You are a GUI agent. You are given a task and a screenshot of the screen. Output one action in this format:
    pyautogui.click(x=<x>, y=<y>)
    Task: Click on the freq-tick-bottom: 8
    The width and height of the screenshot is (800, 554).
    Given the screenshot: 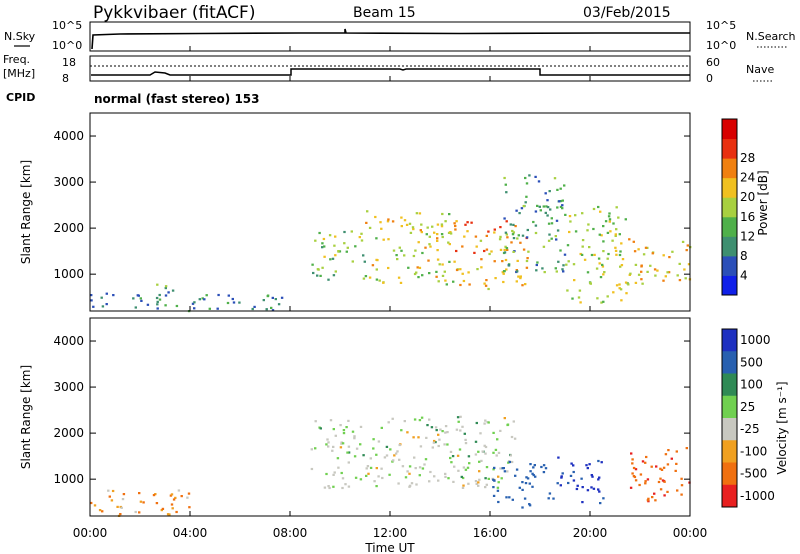 What is the action you would take?
    pyautogui.click(x=65, y=78)
    